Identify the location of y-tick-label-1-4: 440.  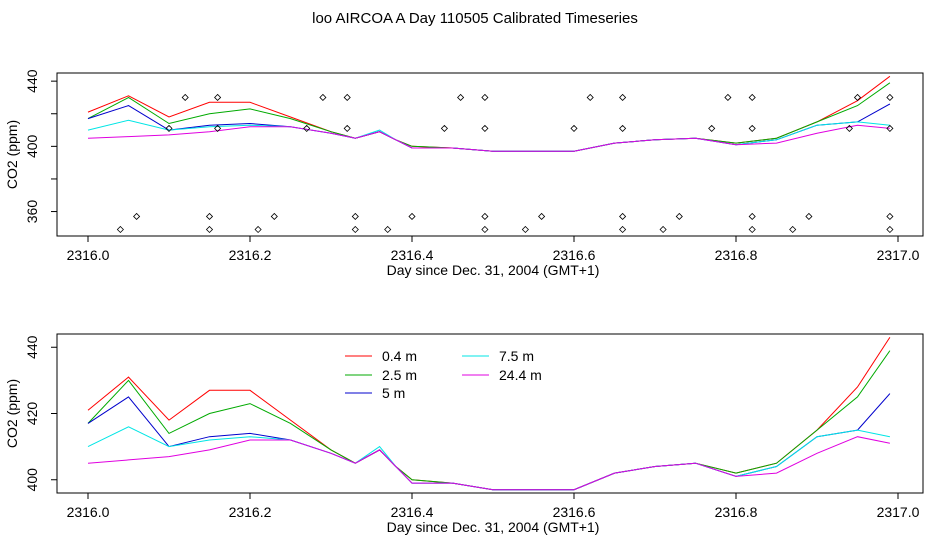
(32, 81).